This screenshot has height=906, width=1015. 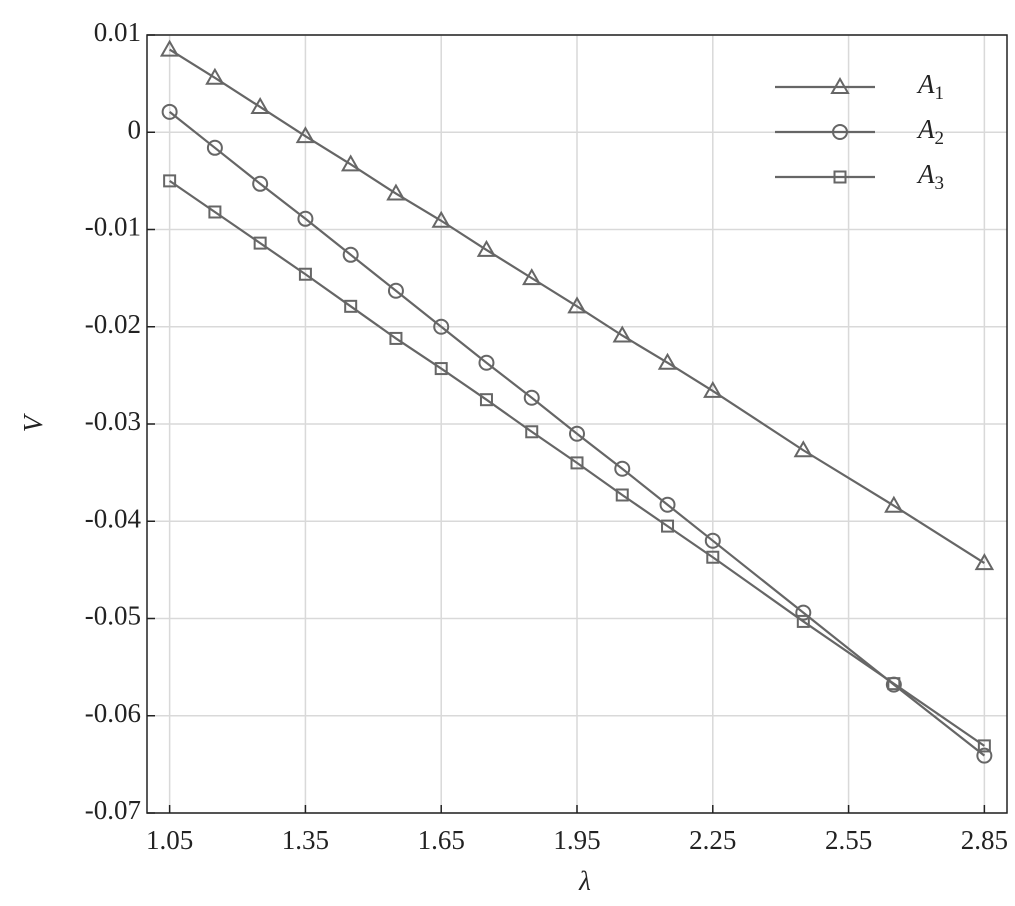 I want to click on x-tick-label: 1.95, so click(x=576, y=840).